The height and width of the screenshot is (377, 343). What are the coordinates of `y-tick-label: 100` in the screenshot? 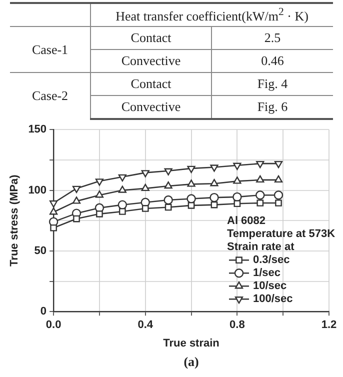 It's located at (37, 190).